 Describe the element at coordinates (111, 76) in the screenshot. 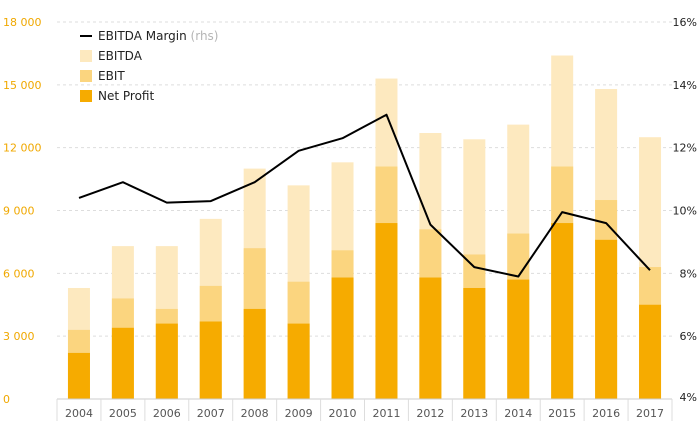

I see `legend-label: EBIT` at that location.